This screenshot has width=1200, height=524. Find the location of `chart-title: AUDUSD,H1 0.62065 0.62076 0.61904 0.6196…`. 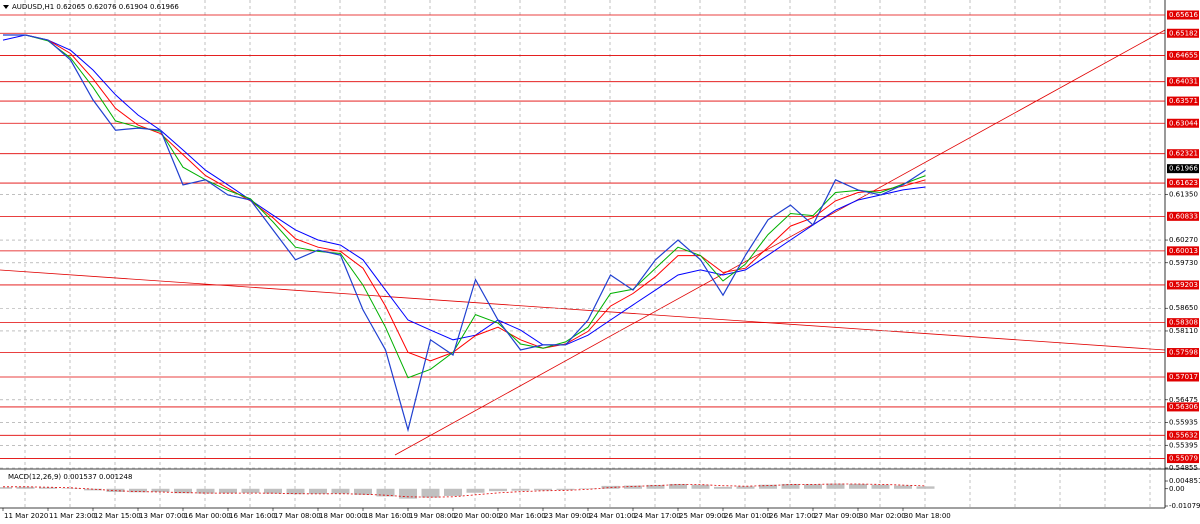

chart-title: AUDUSD,H1 0.62065 0.62076 0.61904 0.6196… is located at coordinates (95, 7).